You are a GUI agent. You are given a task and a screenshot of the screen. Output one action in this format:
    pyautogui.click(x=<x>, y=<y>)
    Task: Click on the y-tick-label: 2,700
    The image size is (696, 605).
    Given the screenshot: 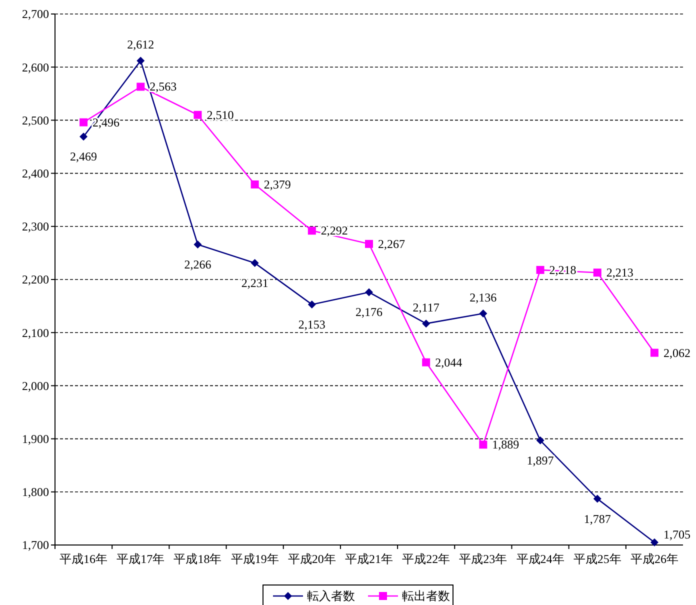 What is the action you would take?
    pyautogui.click(x=35, y=14)
    